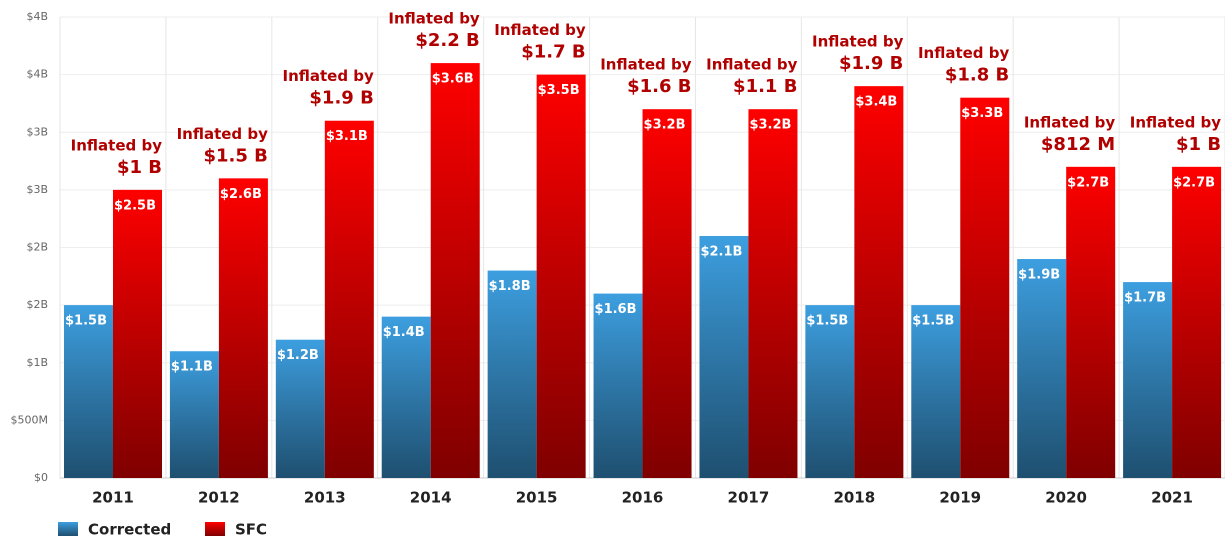 Image resolution: width=1225 pixels, height=538 pixels. Describe the element at coordinates (1066, 498) in the screenshot. I see `x-tick-label: 2020` at that location.